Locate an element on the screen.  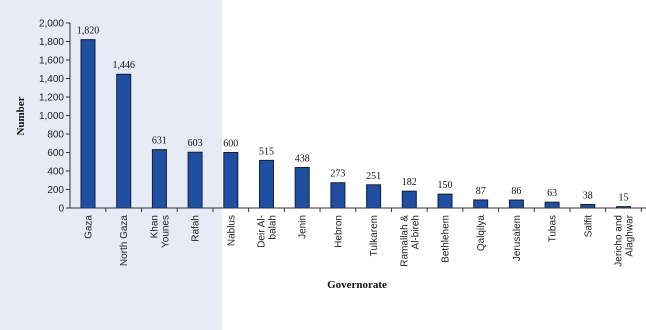
x-tick-label: North Gaza is located at coordinates (124, 241).